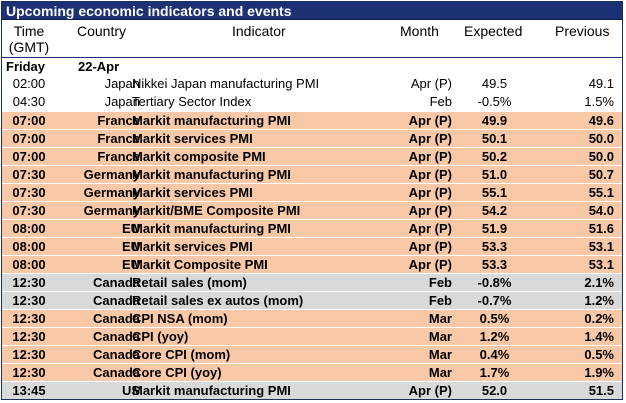  What do you see at coordinates (29, 39) in the screenshot?
I see `header-time: Time (GMT)` at bounding box center [29, 39].